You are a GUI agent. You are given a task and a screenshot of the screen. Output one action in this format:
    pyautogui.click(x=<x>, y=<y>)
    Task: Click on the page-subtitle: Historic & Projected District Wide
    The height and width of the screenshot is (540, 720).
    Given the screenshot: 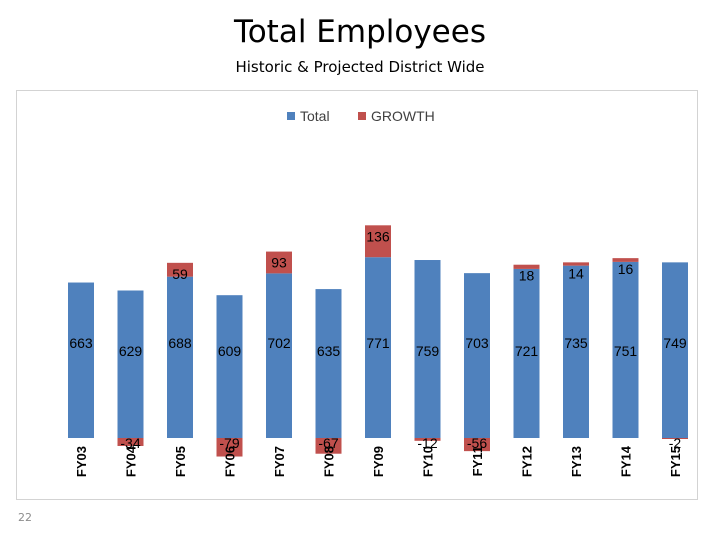 What is the action you would take?
    pyautogui.click(x=360, y=67)
    